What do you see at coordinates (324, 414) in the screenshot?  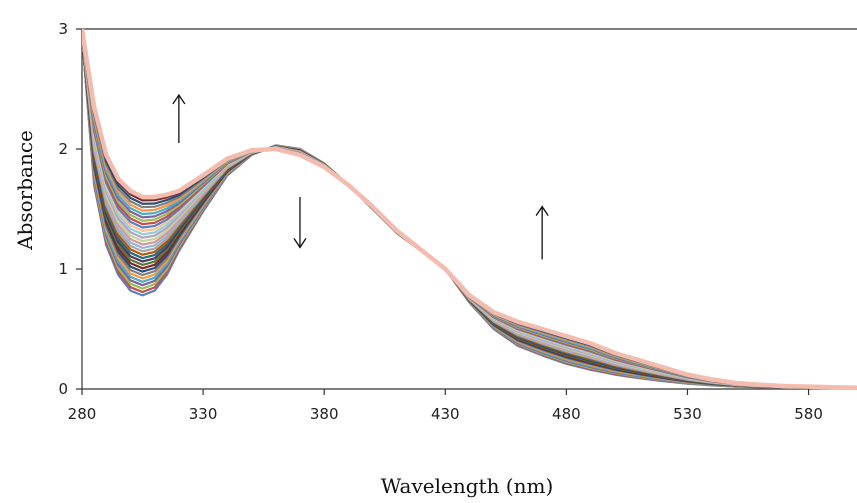 I see `x-tick-label: 380` at bounding box center [324, 414].